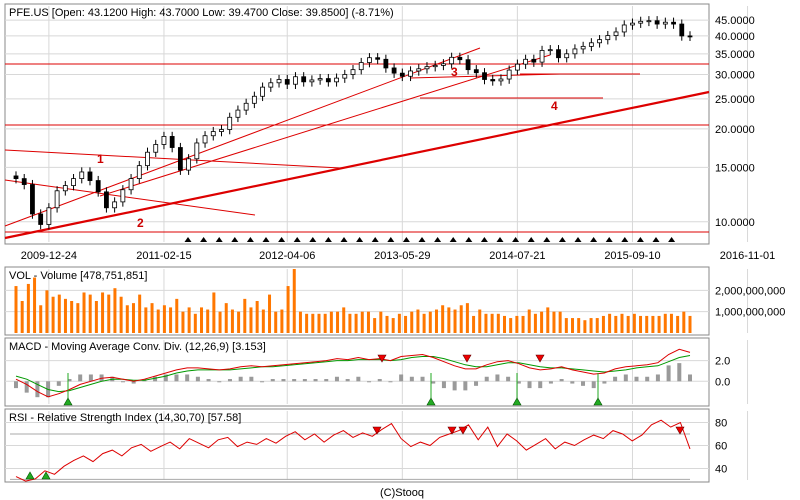 The width and height of the screenshot is (800, 500). What do you see at coordinates (463, 430) in the screenshot?
I see `rsi-sell-signal` at bounding box center [463, 430].